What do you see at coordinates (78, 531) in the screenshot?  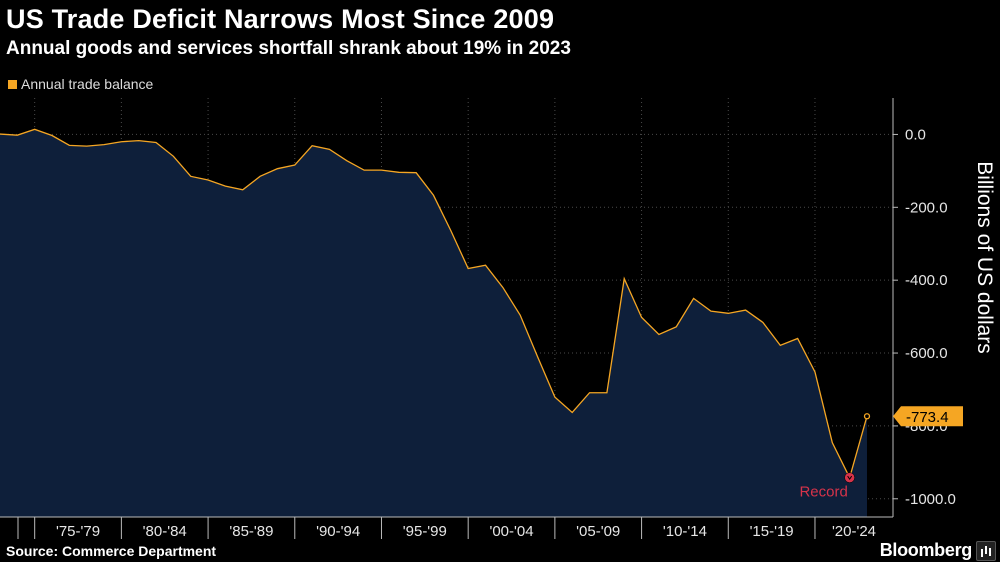 I see `x-tick-label: '75-'79` at bounding box center [78, 531].